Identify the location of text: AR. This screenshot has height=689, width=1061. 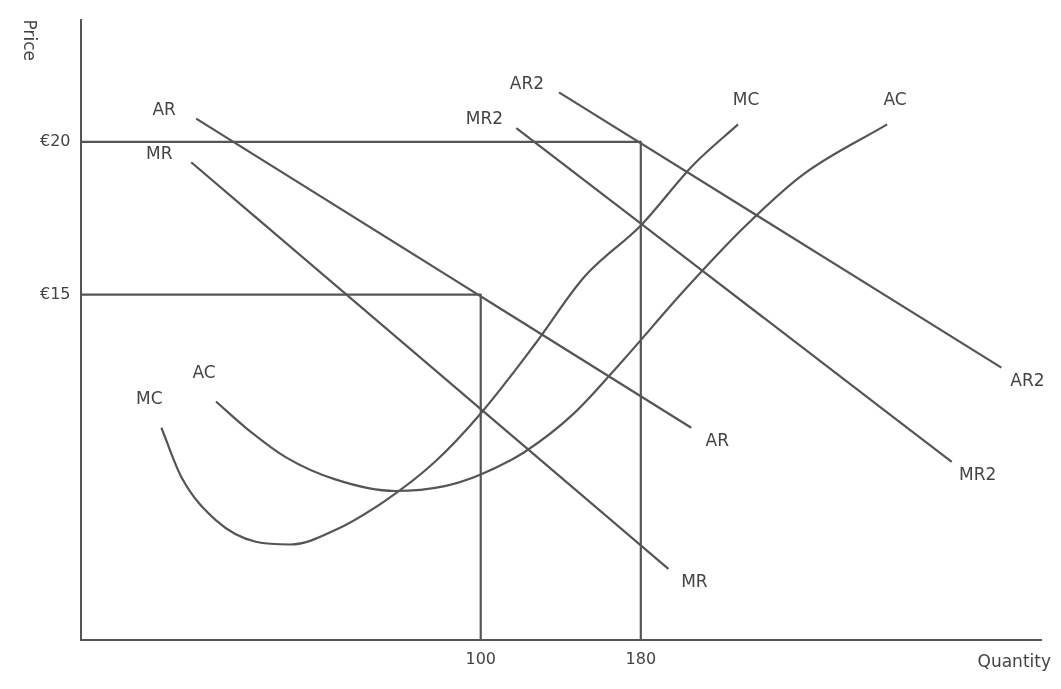
(164, 109).